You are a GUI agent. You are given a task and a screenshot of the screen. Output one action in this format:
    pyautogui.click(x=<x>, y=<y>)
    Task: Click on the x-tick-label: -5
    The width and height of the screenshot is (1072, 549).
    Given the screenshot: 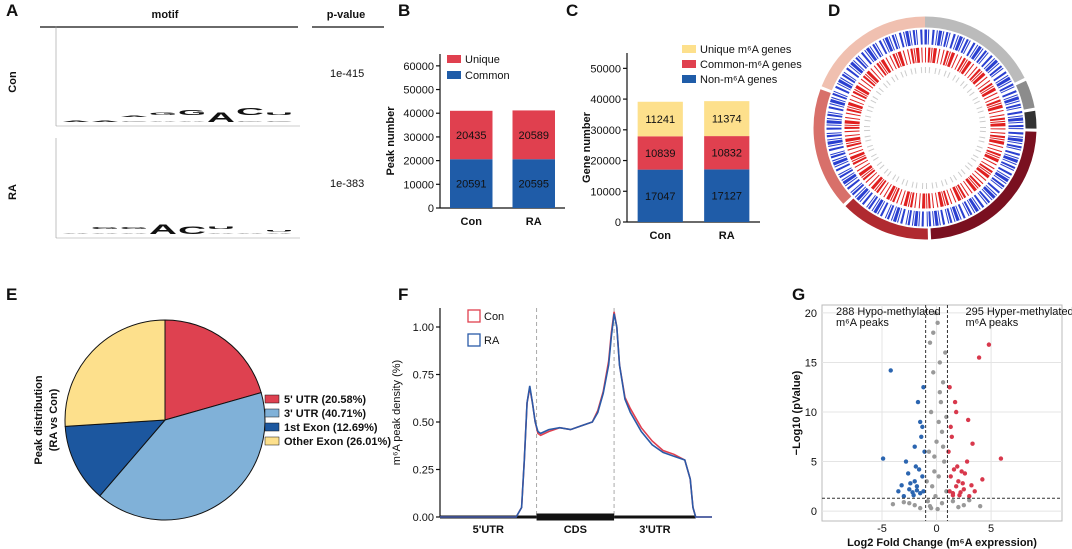 What is the action you would take?
    pyautogui.click(x=882, y=529)
    